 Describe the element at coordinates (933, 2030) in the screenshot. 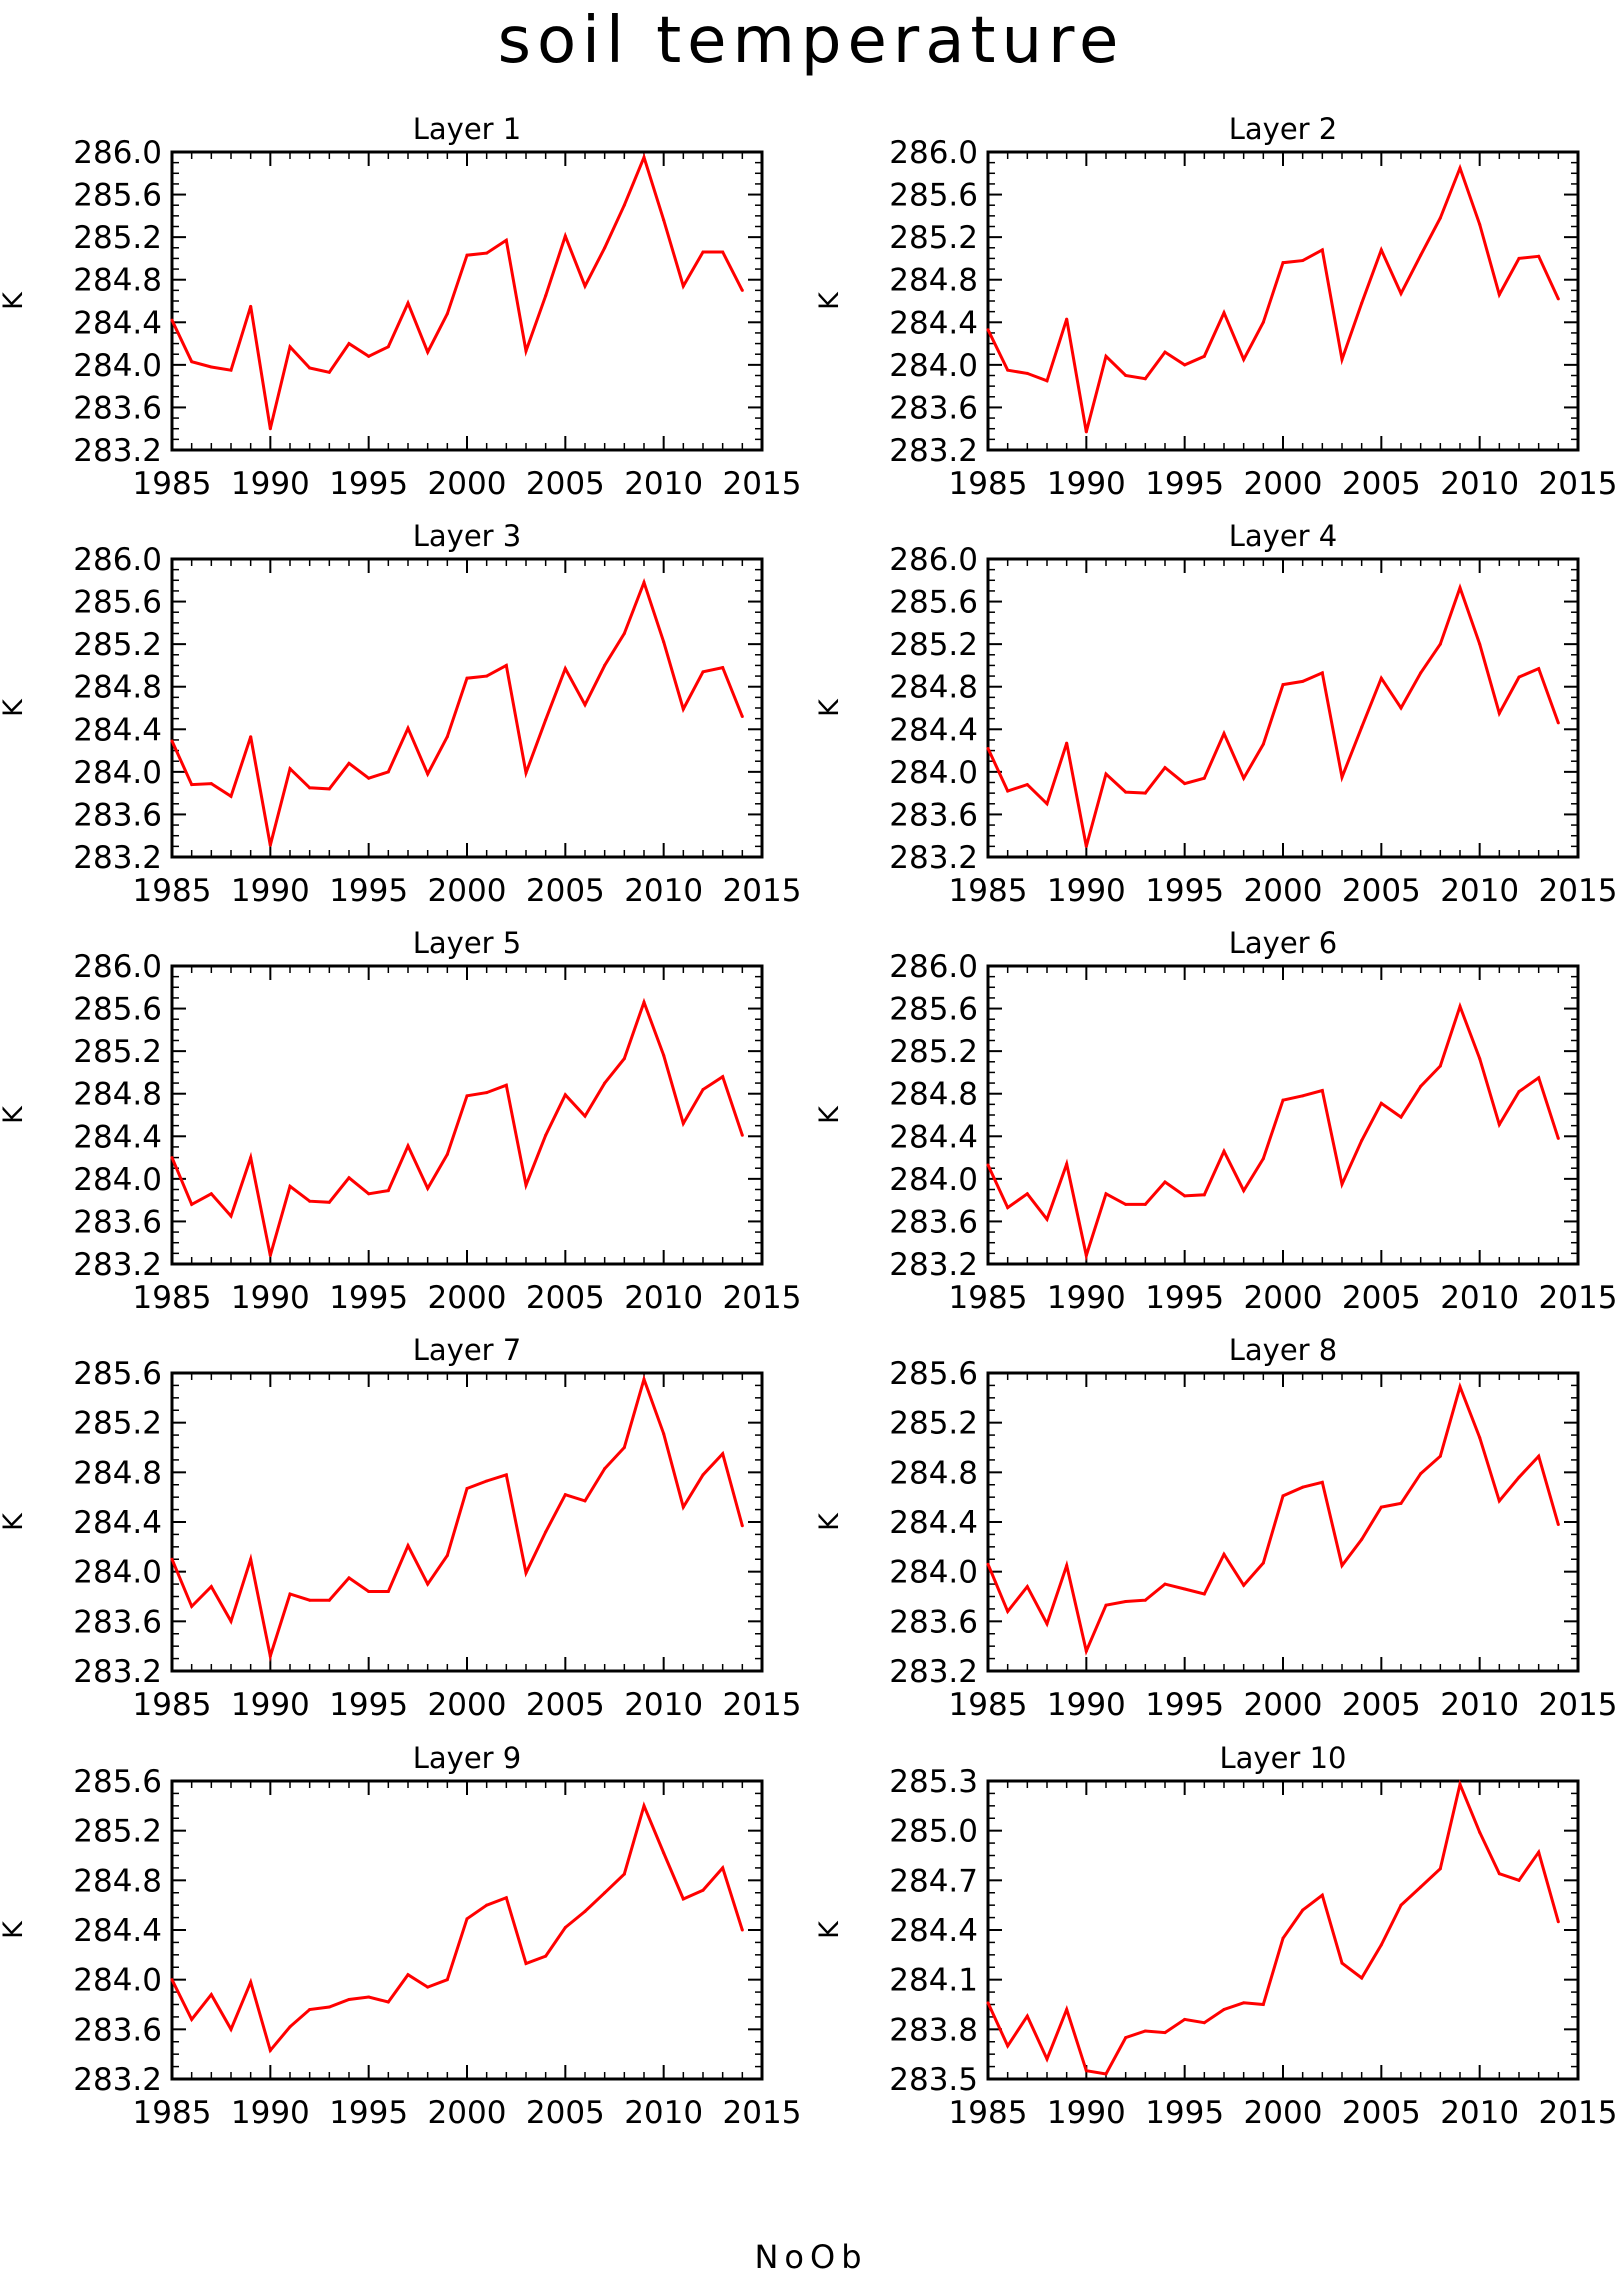

I see `y-tick-label: 283.8` at that location.